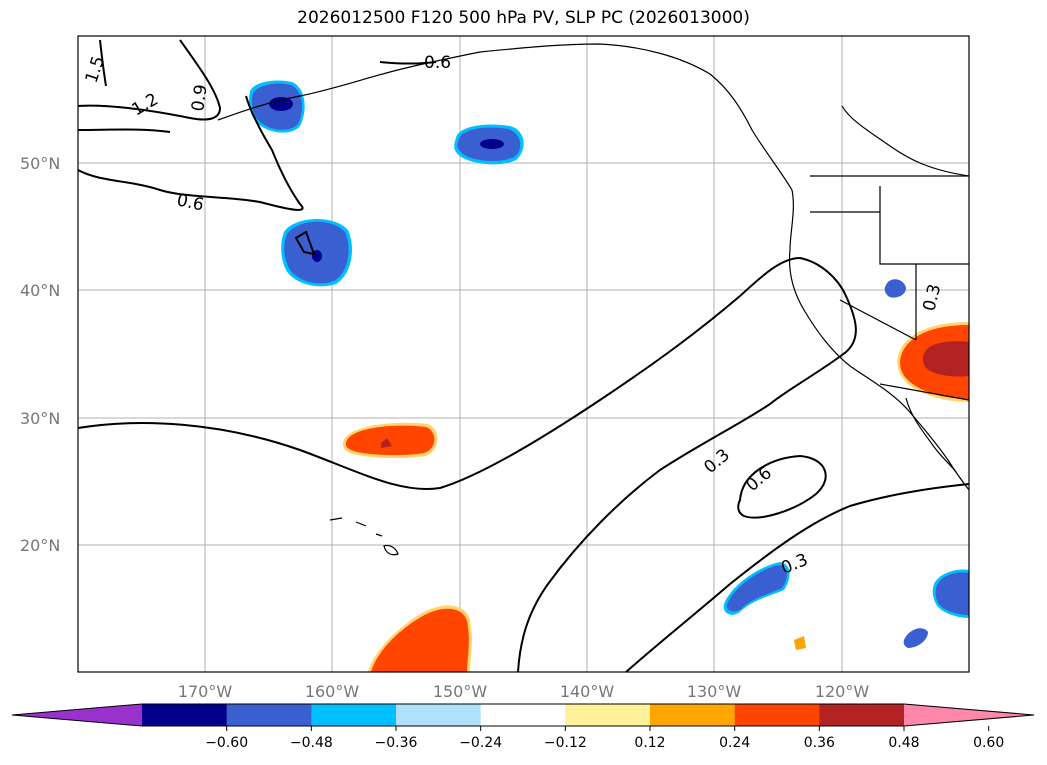  What do you see at coordinates (460, 691) in the screenshot?
I see `lon-tick-label: 150°W` at bounding box center [460, 691].